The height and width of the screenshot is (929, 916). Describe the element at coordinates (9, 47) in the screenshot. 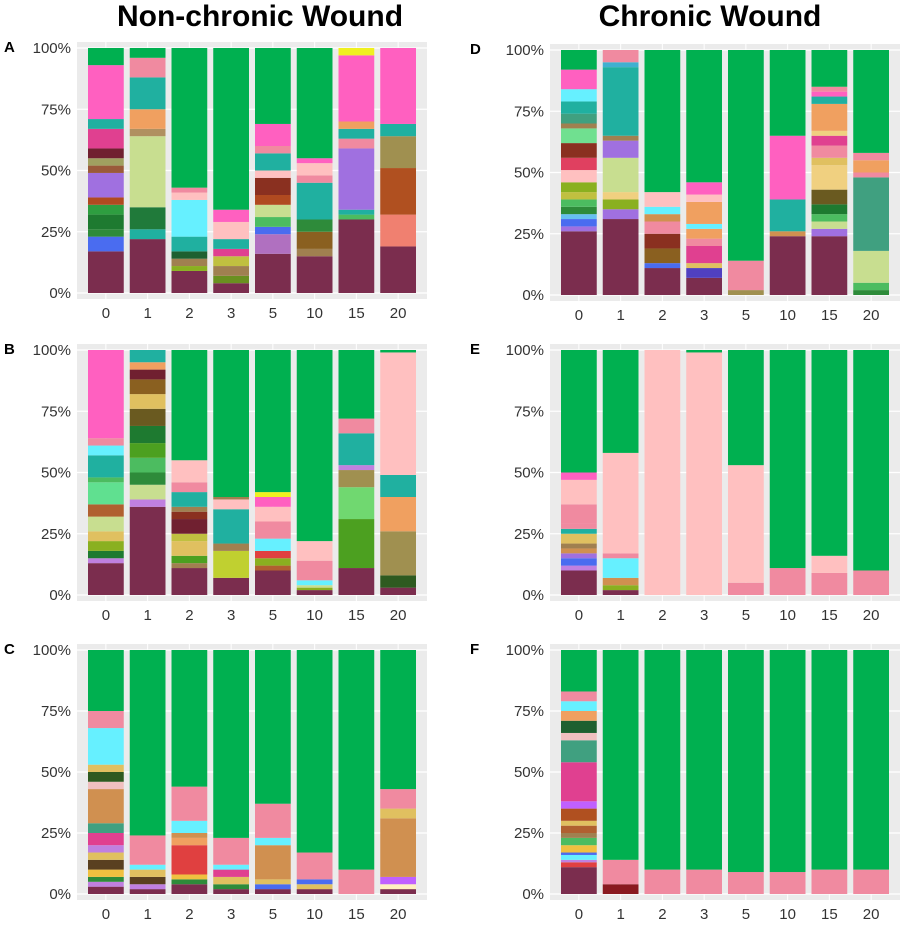

I see `panel-letter: A` at that location.